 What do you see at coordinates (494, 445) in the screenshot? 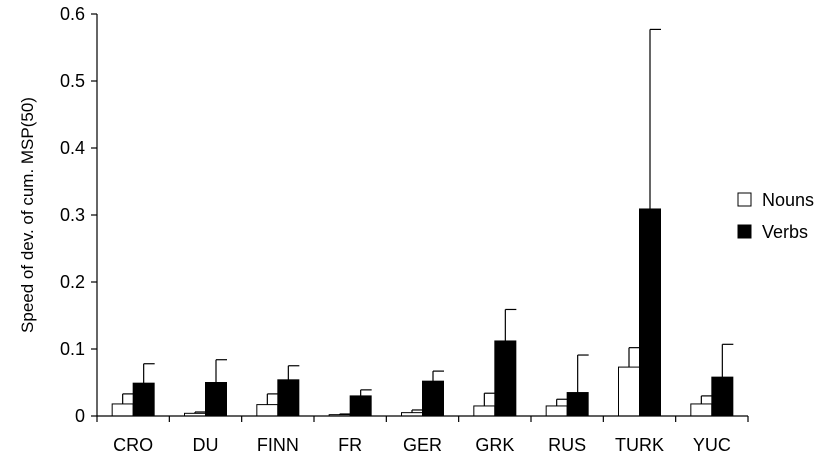
I see `x-tick-label: GRK` at bounding box center [494, 445].